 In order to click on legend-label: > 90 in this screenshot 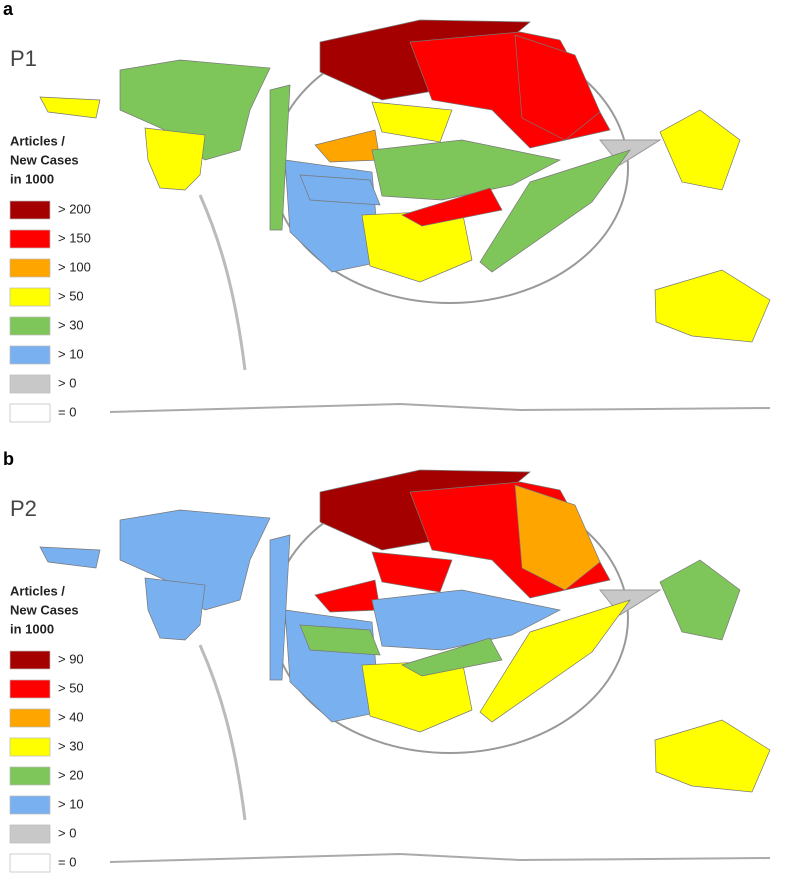, I will do `click(71, 658)`.